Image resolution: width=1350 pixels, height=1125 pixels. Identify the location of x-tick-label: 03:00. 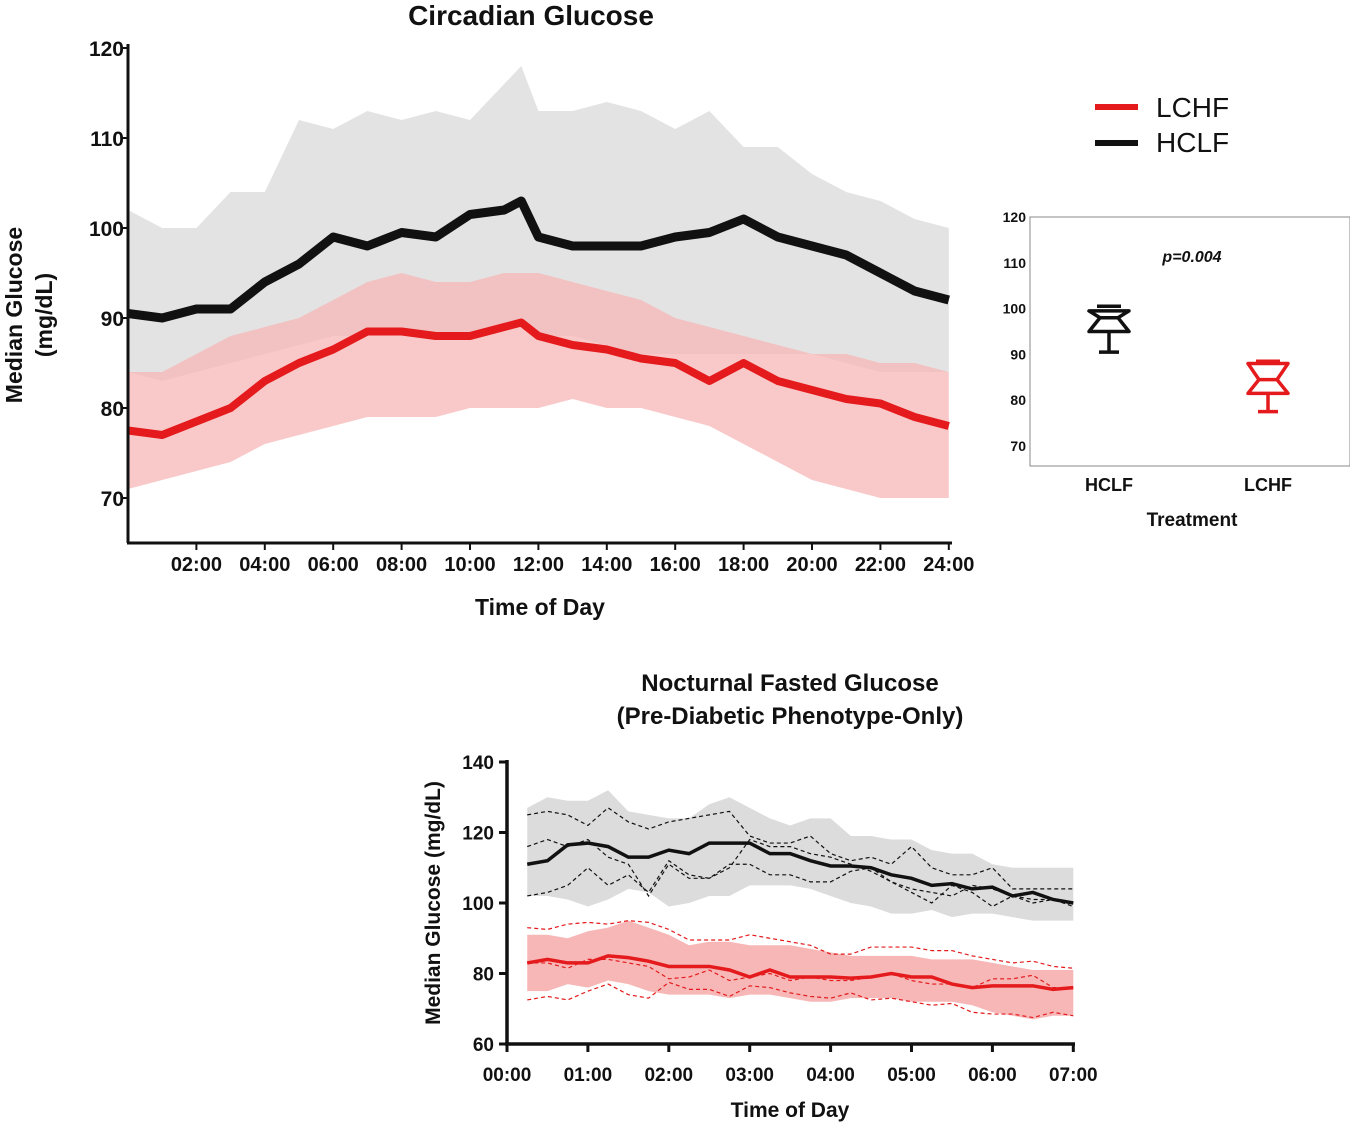
(749, 1075).